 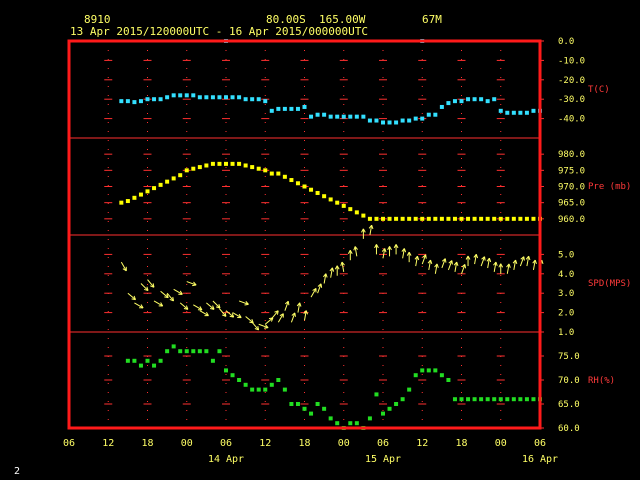 I want to click on y-tick-label: 975.0, so click(x=571, y=171).